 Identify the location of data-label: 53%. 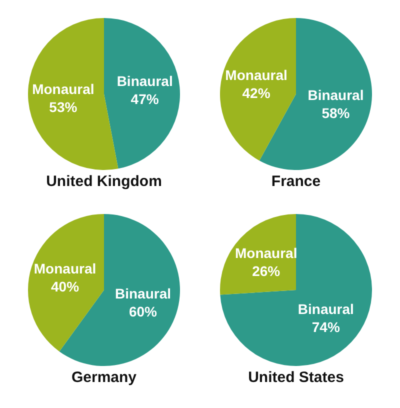
(63, 106).